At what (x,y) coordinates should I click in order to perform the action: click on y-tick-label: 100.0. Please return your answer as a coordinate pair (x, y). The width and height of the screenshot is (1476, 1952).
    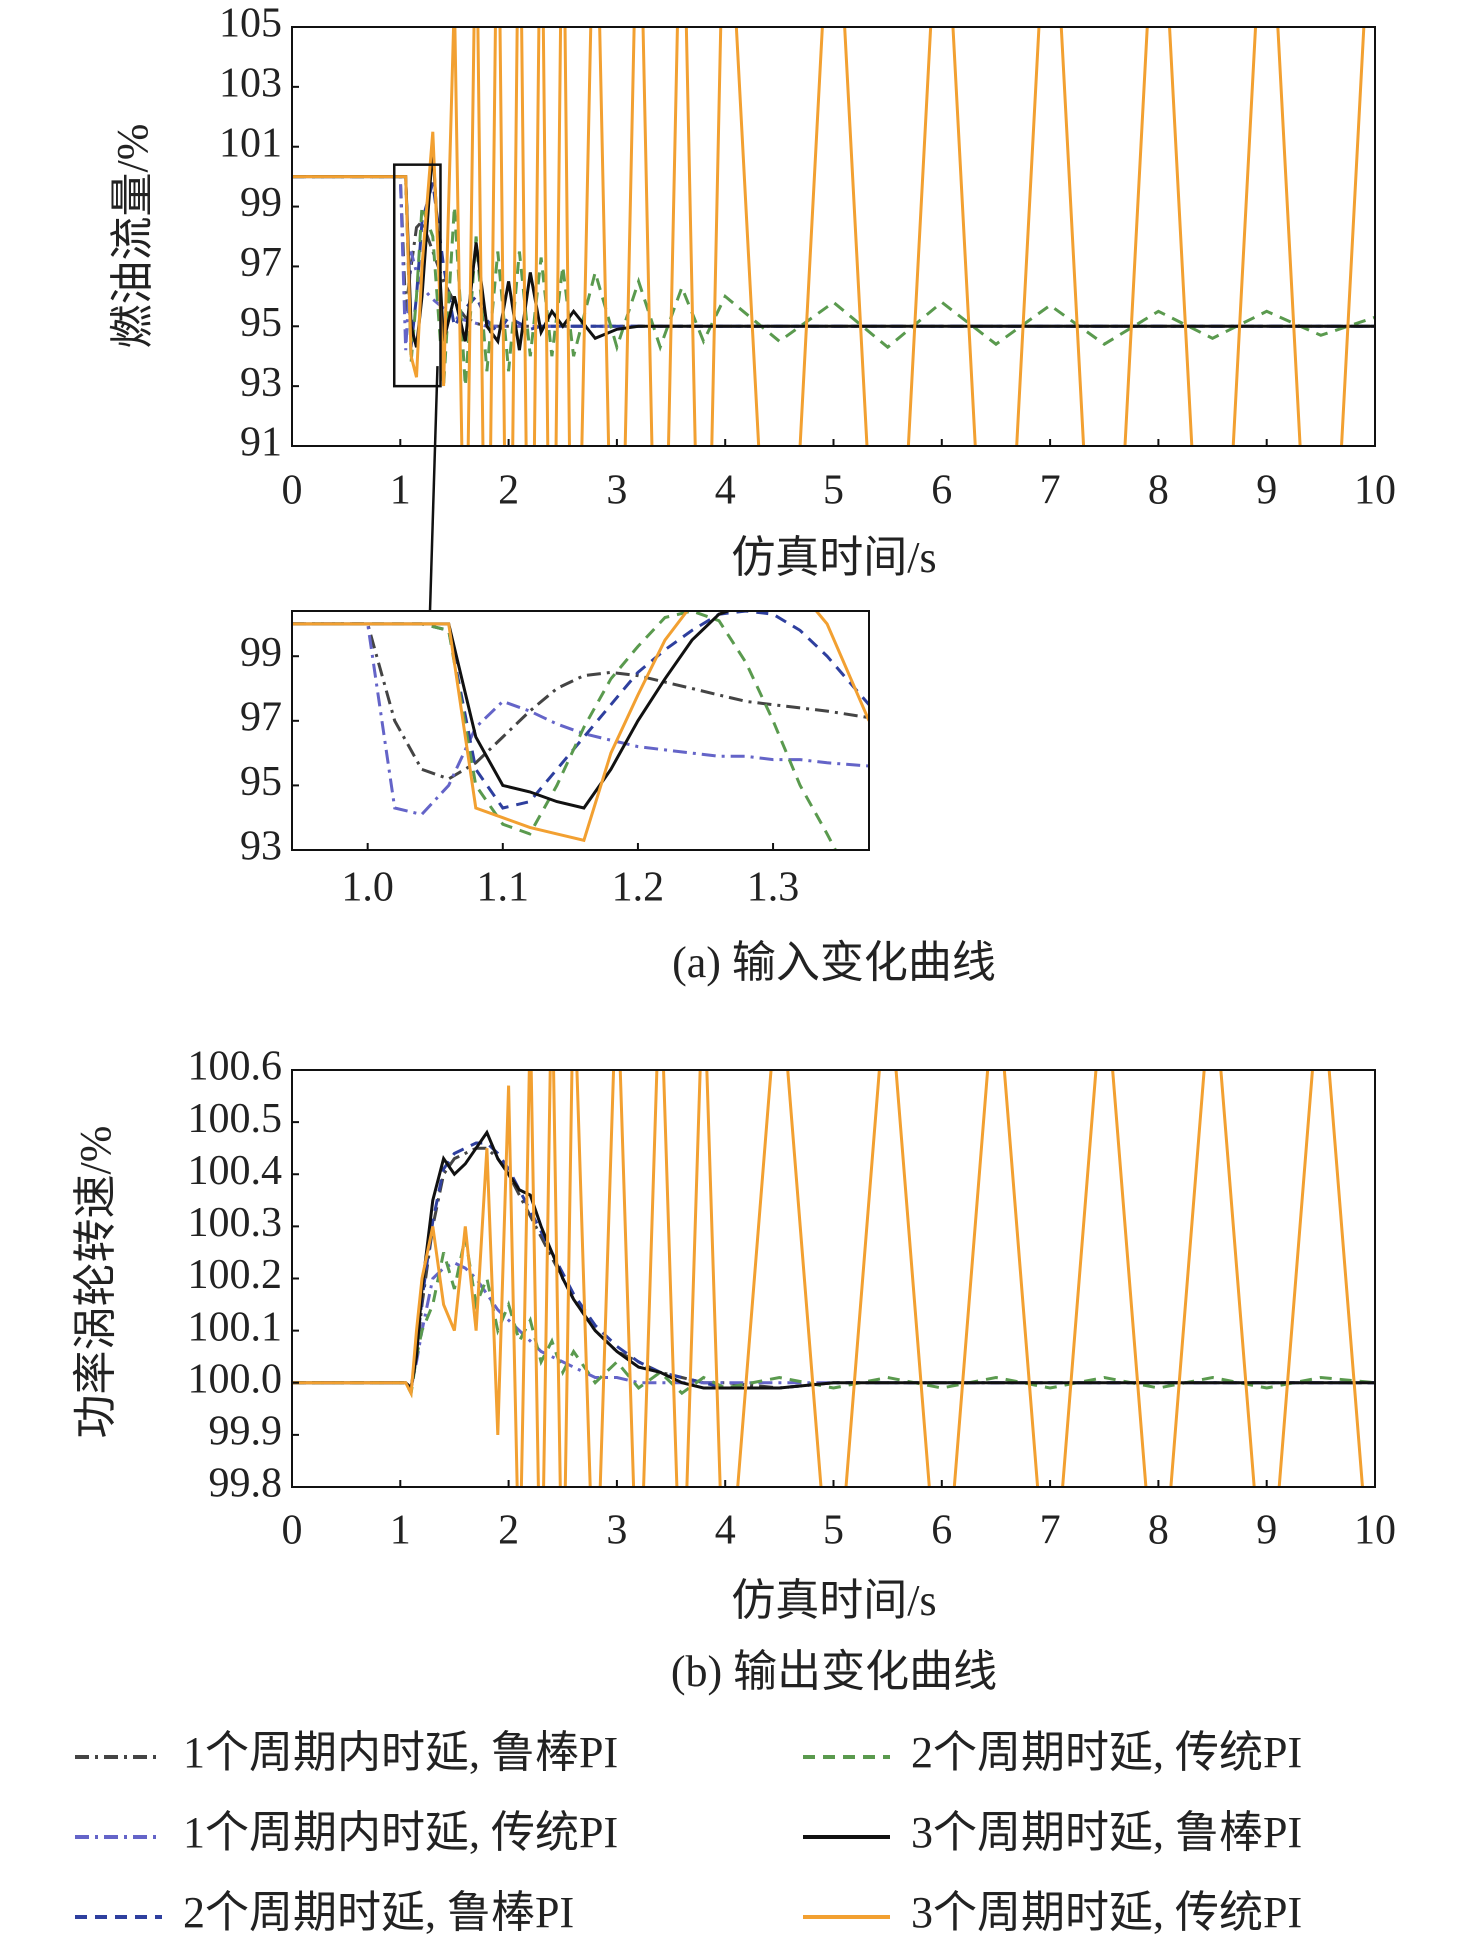
    Looking at the image, I should click on (235, 1379).